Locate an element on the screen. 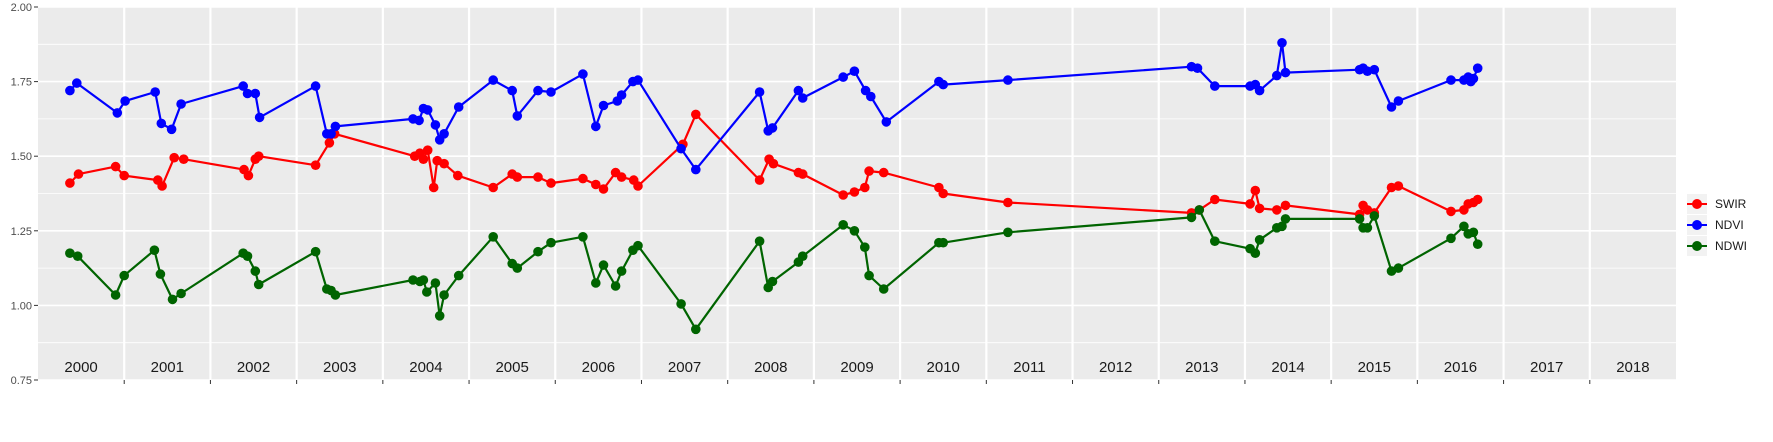  year-label: 2018 is located at coordinates (1632, 367).